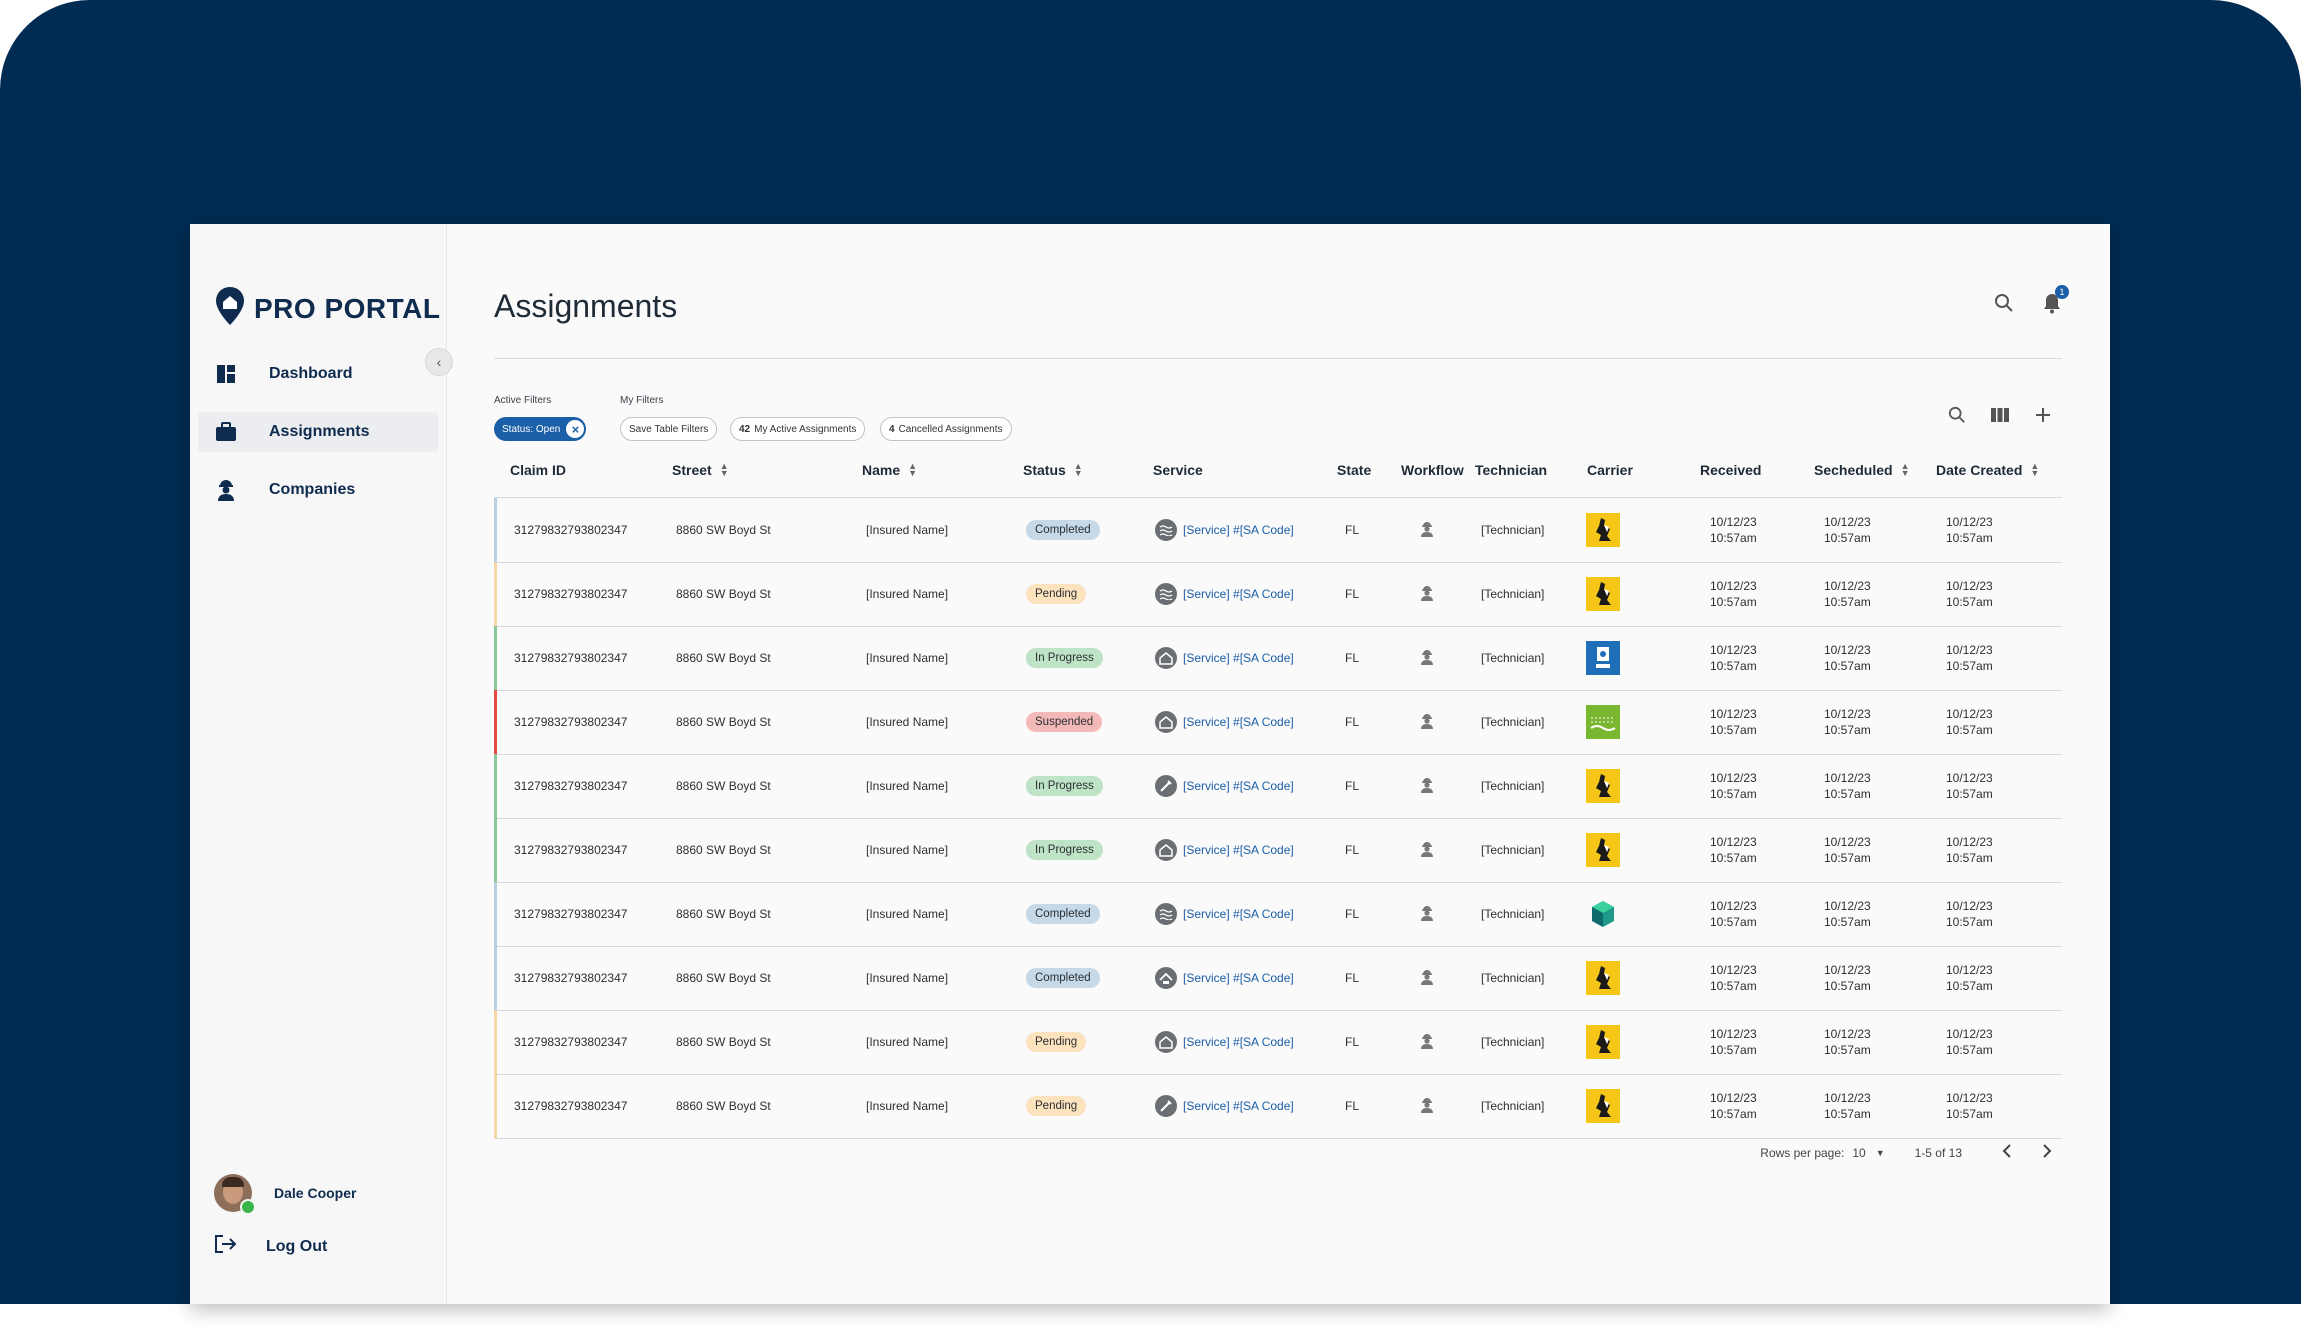 The image size is (2301, 1328). What do you see at coordinates (327, 308) in the screenshot?
I see `logo: PRO PORTAL` at bounding box center [327, 308].